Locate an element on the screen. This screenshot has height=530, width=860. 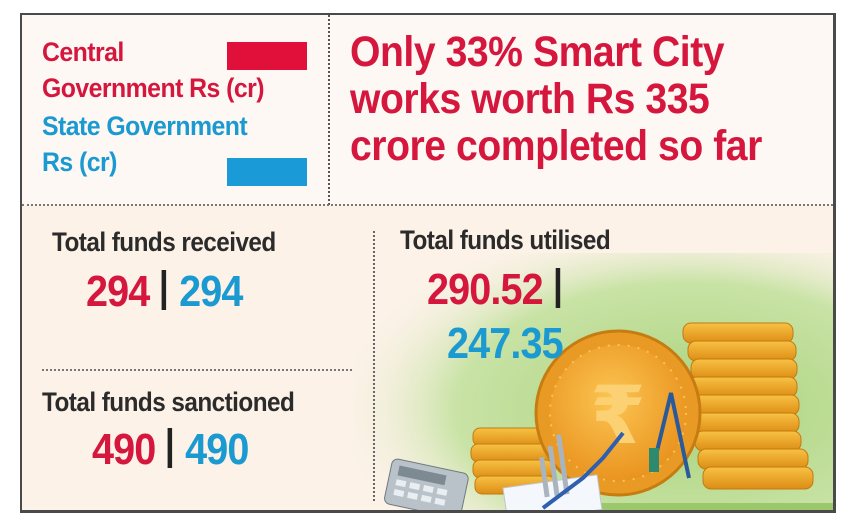
sanctioned-values: 490 490 is located at coordinates (170, 450).